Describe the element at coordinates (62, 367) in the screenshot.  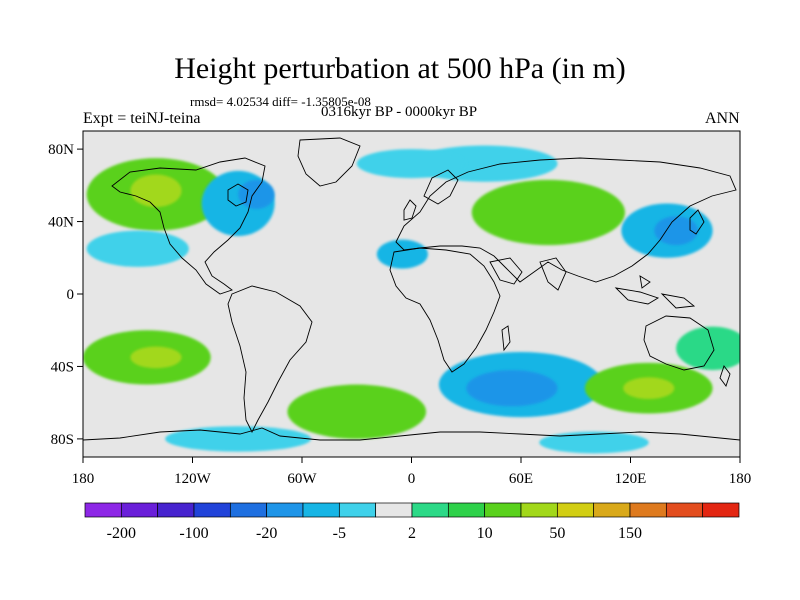
I see `y-tick-label: 40S` at that location.